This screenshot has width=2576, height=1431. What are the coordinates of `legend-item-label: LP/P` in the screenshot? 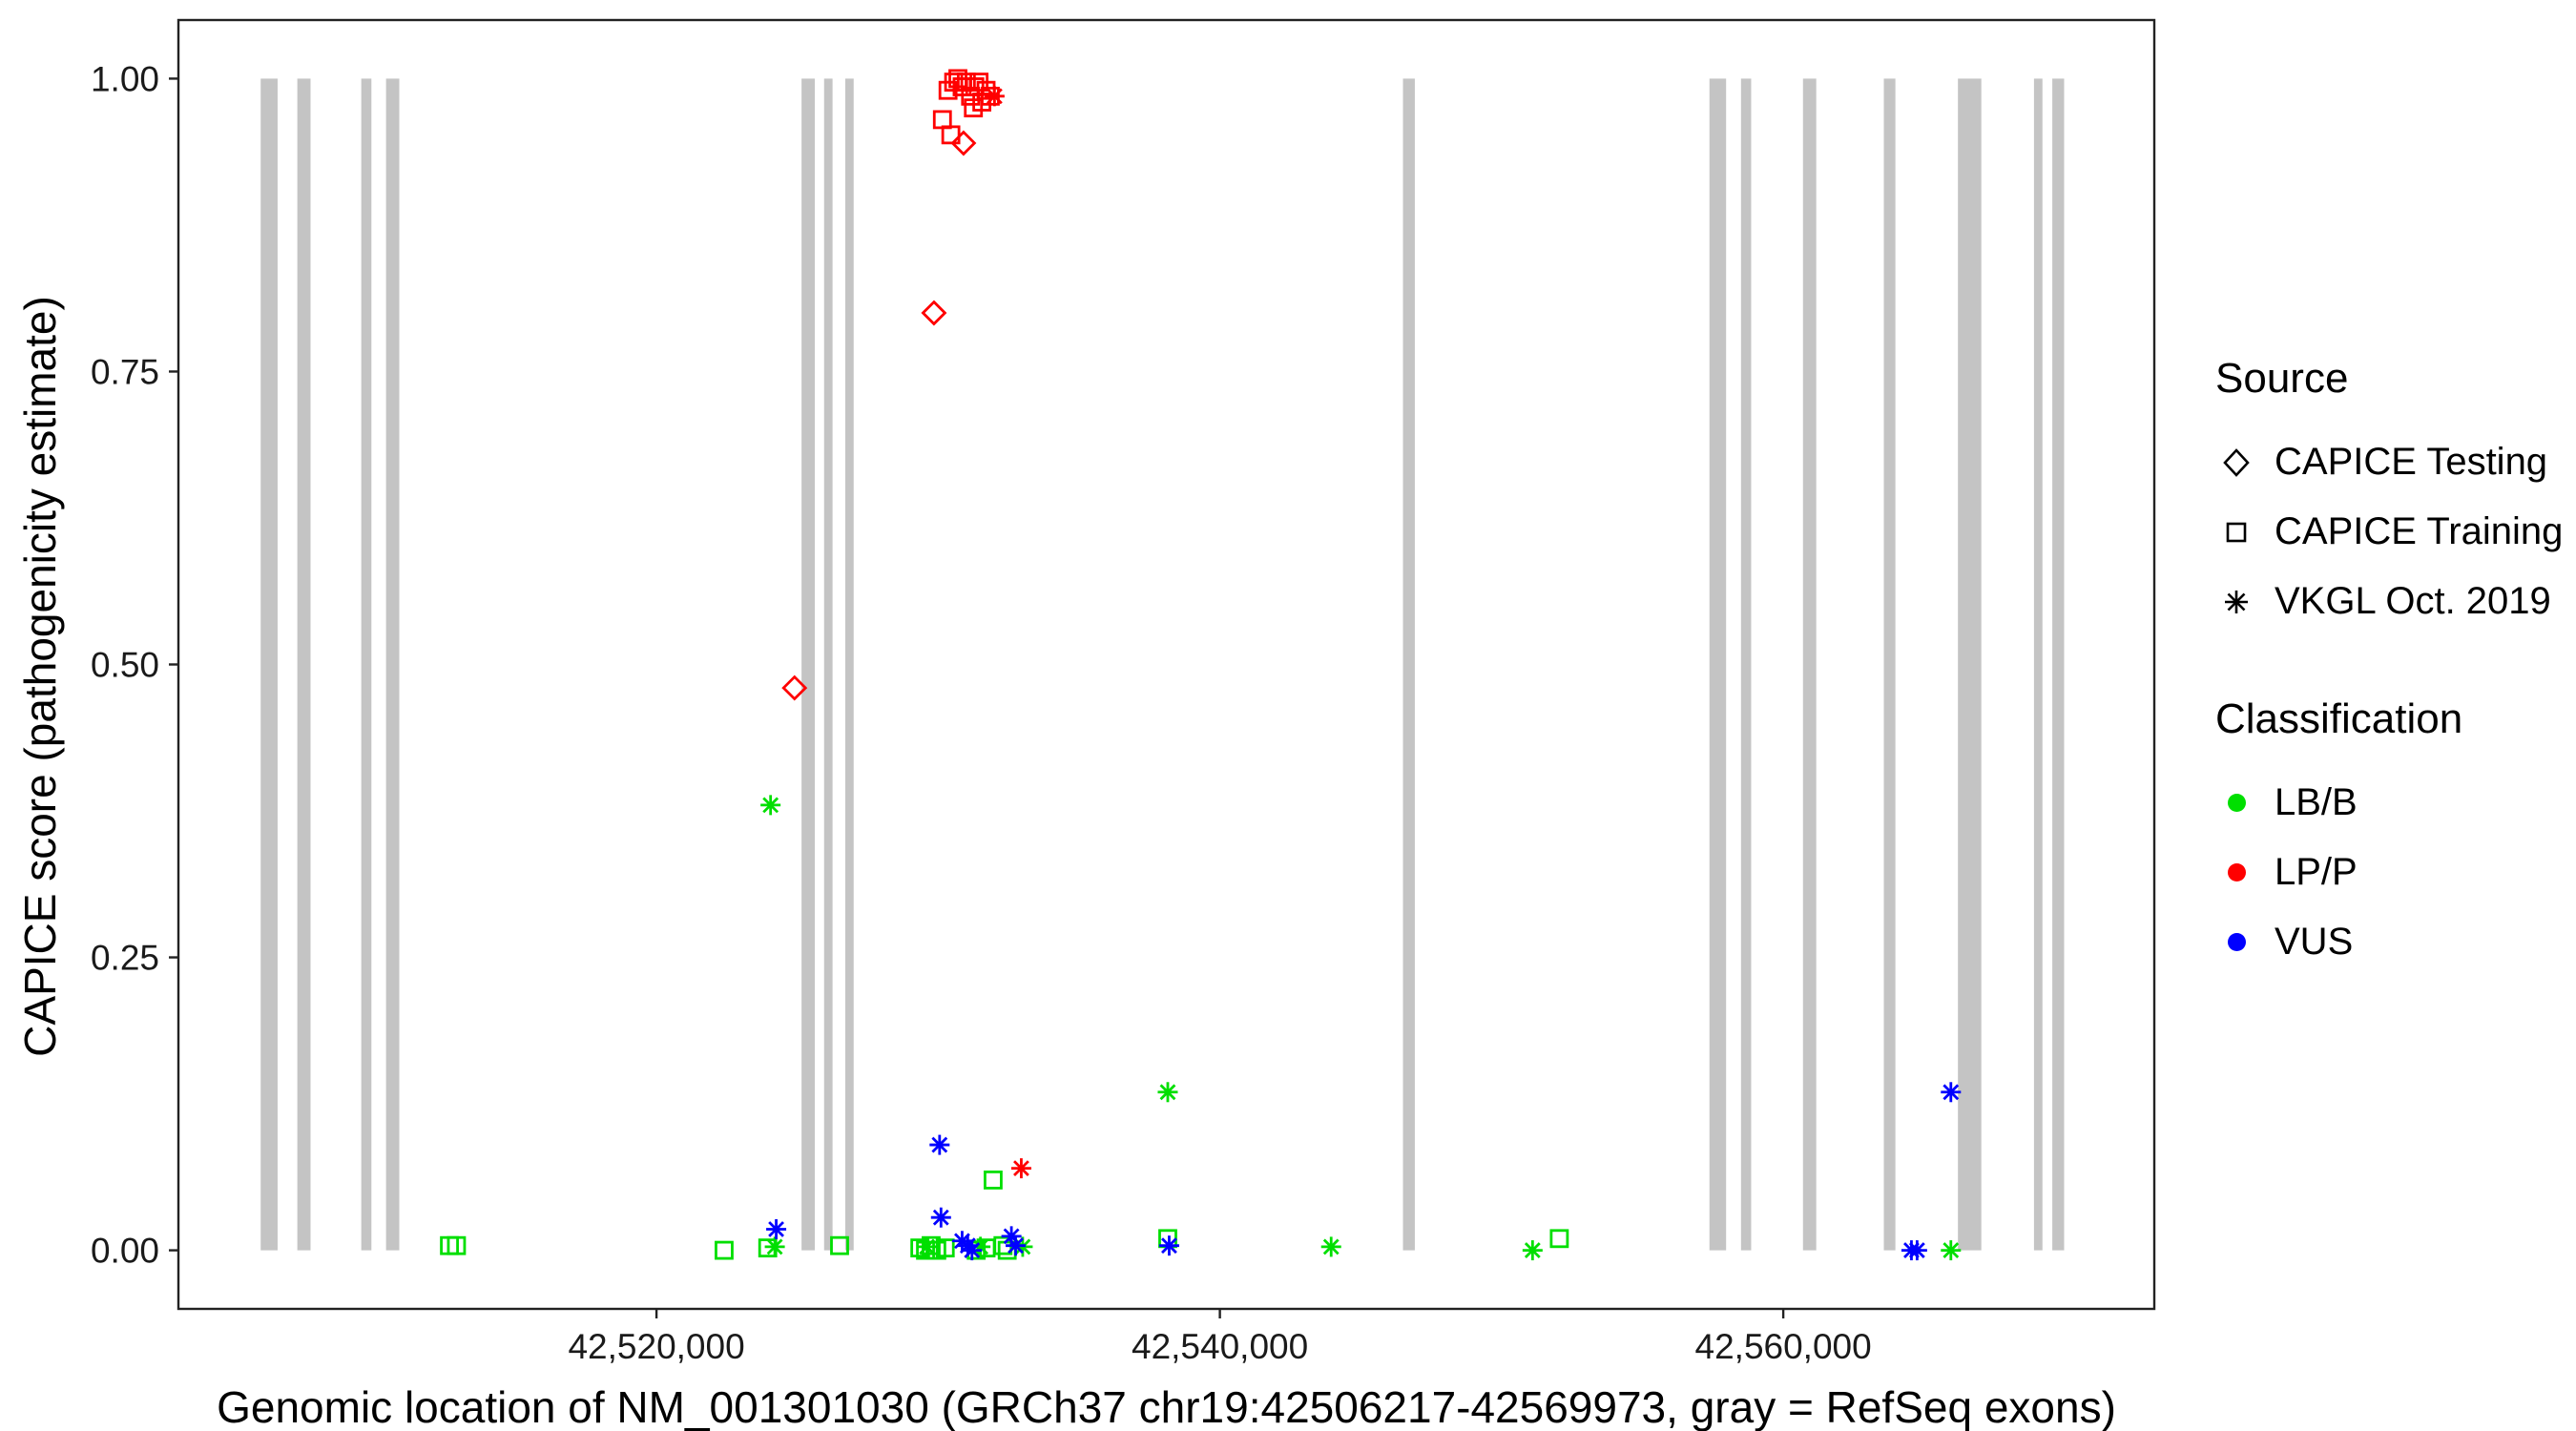 It's located at (2316, 872).